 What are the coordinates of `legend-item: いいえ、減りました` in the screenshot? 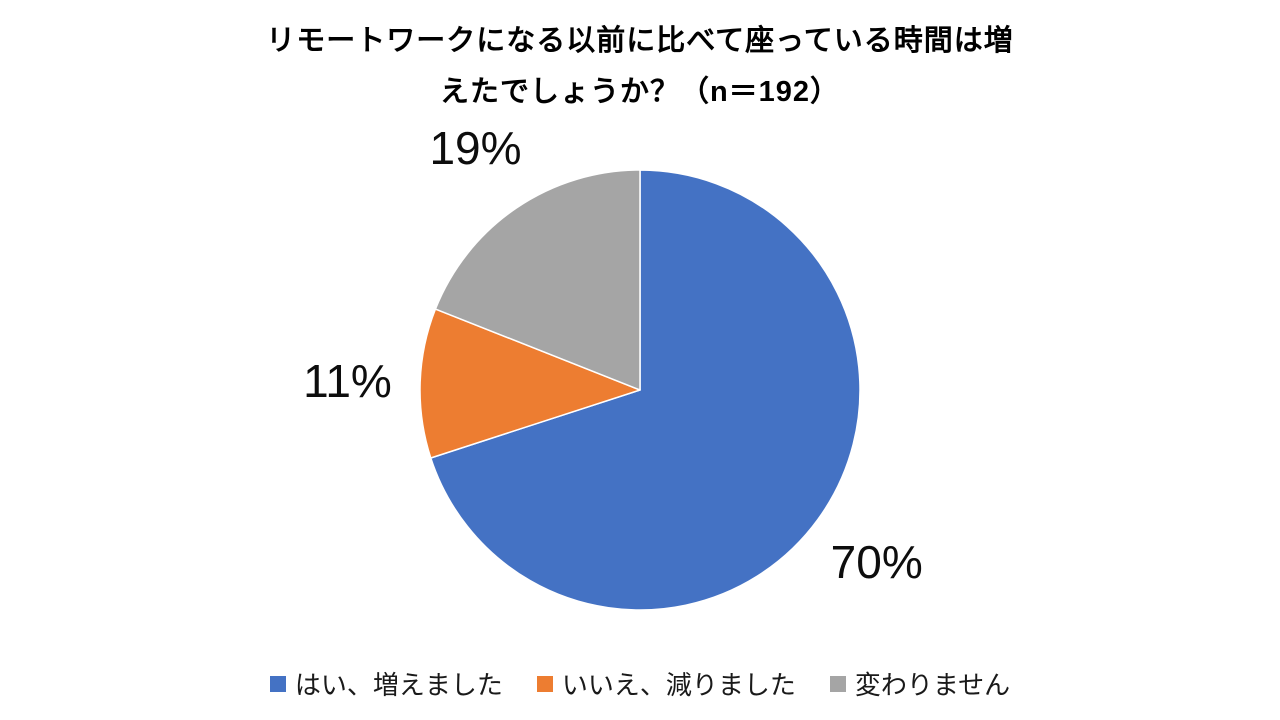 It's located at (666, 683).